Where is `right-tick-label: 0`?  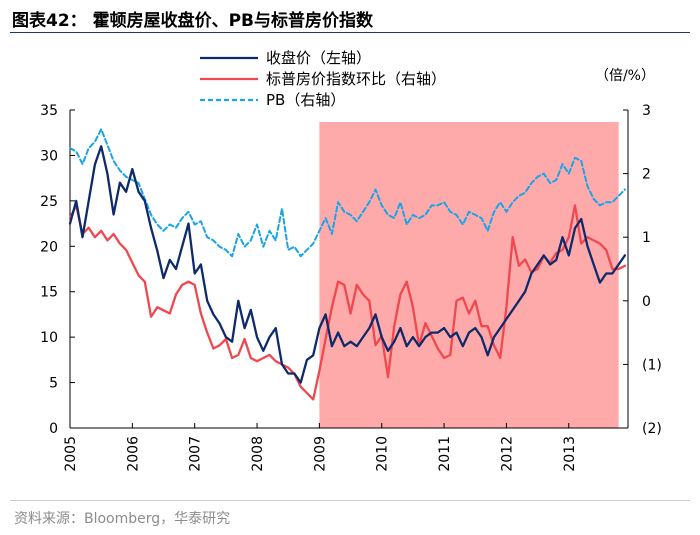
right-tick-label: 0 is located at coordinates (646, 302).